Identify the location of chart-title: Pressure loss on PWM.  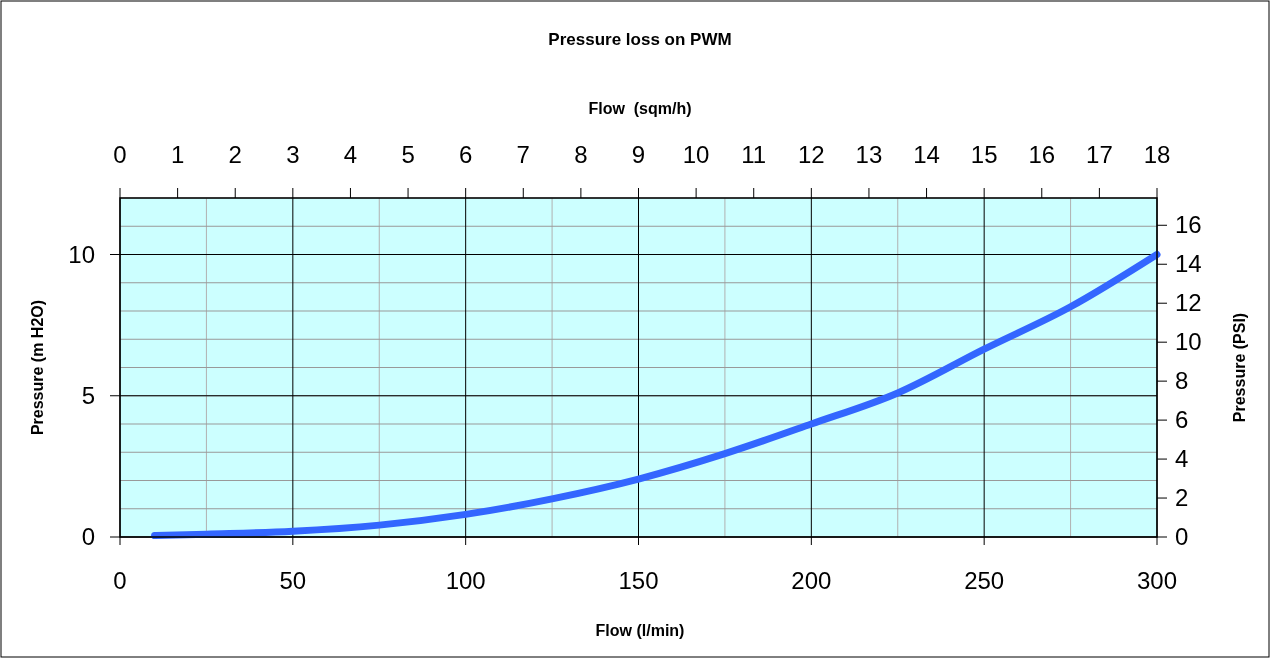
(640, 39).